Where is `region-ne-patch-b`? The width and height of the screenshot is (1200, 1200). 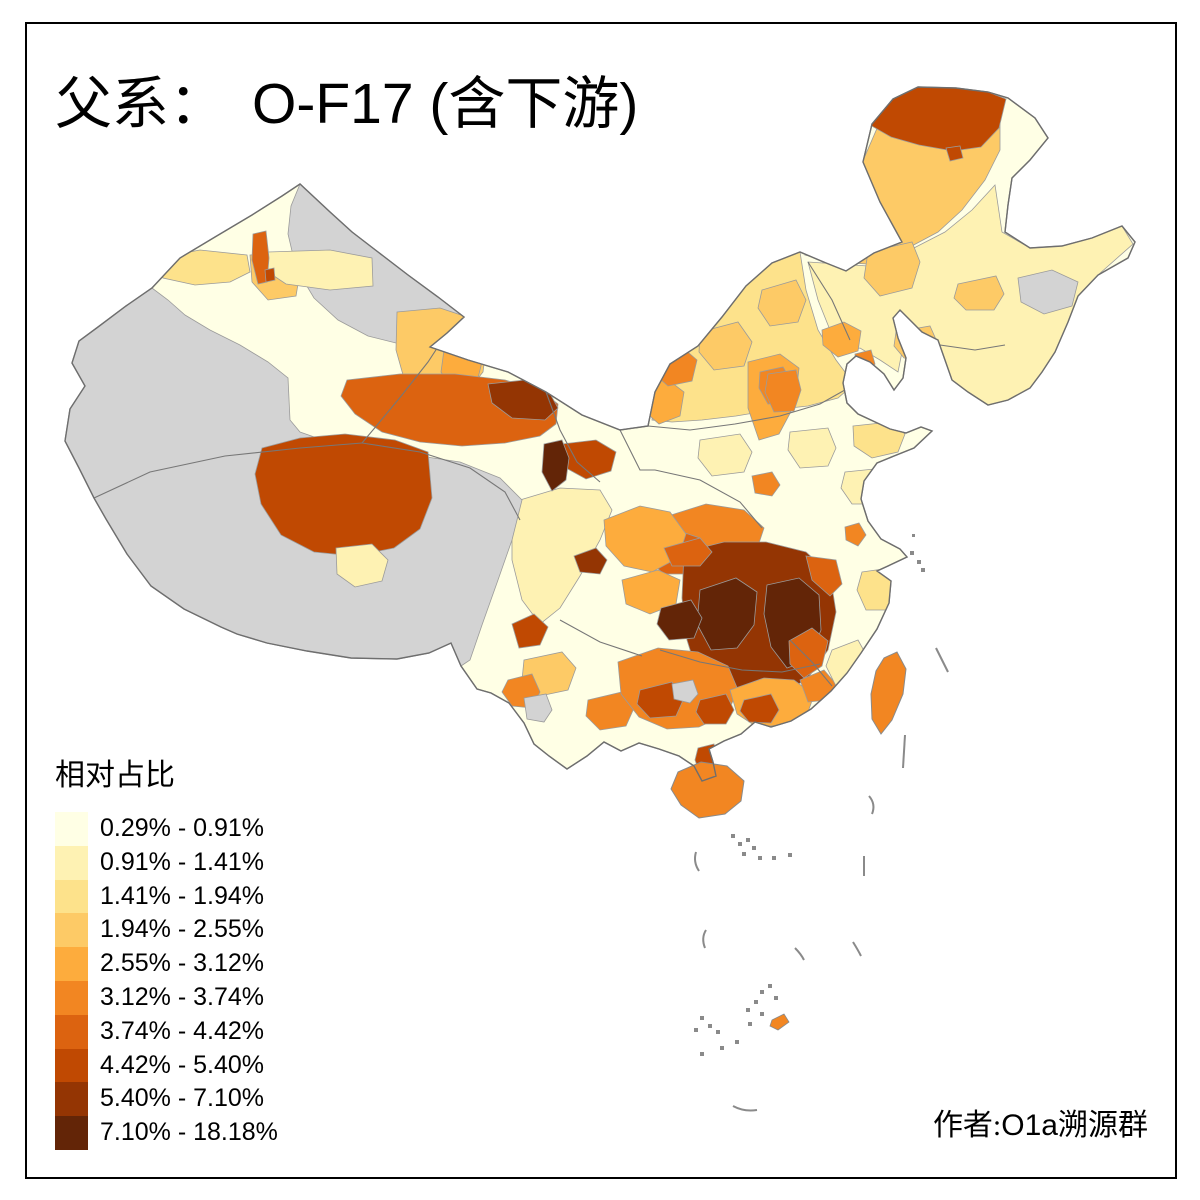 region-ne-patch-b is located at coordinates (979, 293).